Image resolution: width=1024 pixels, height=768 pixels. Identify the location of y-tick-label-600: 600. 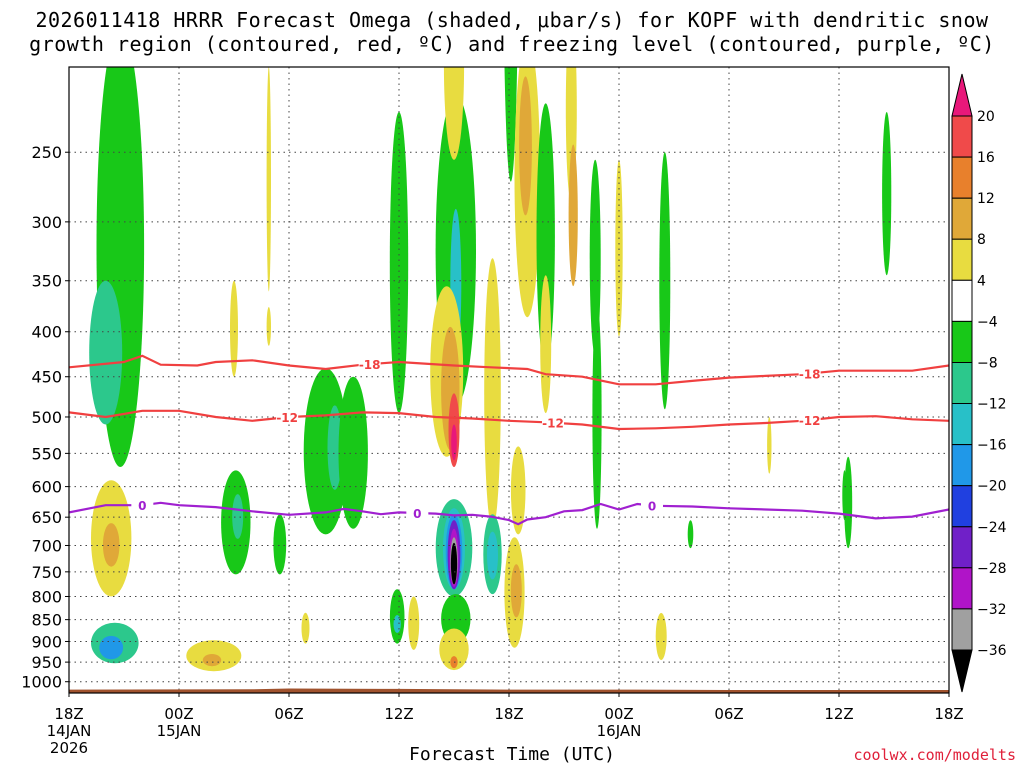
(46, 487).